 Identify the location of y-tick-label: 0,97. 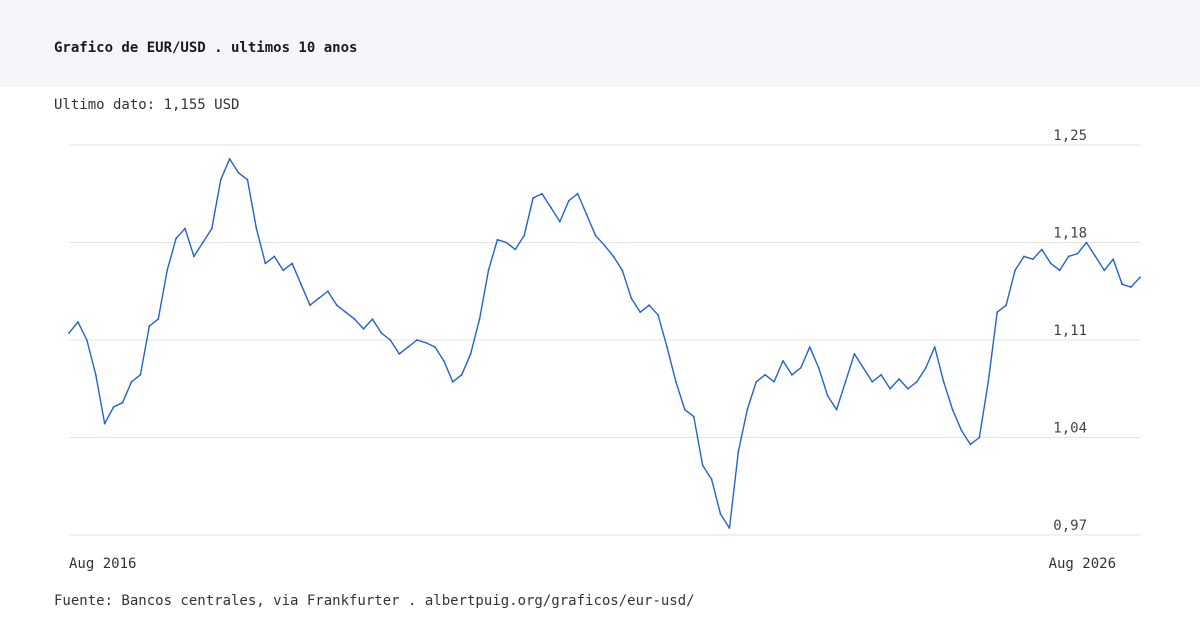
(1070, 526).